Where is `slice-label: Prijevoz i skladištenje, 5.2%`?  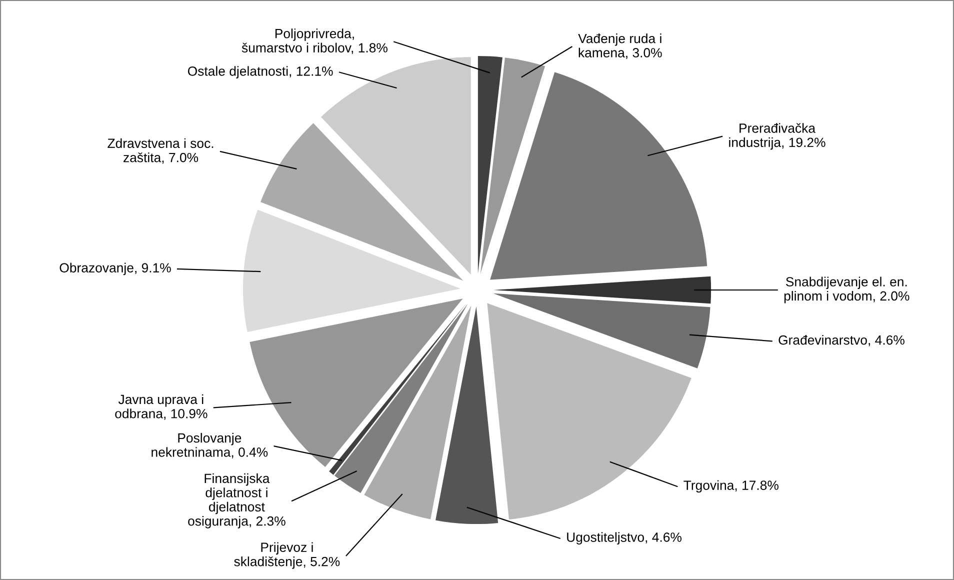
slice-label: Prijevoz i skladištenje, 5.2% is located at coordinates (287, 555).